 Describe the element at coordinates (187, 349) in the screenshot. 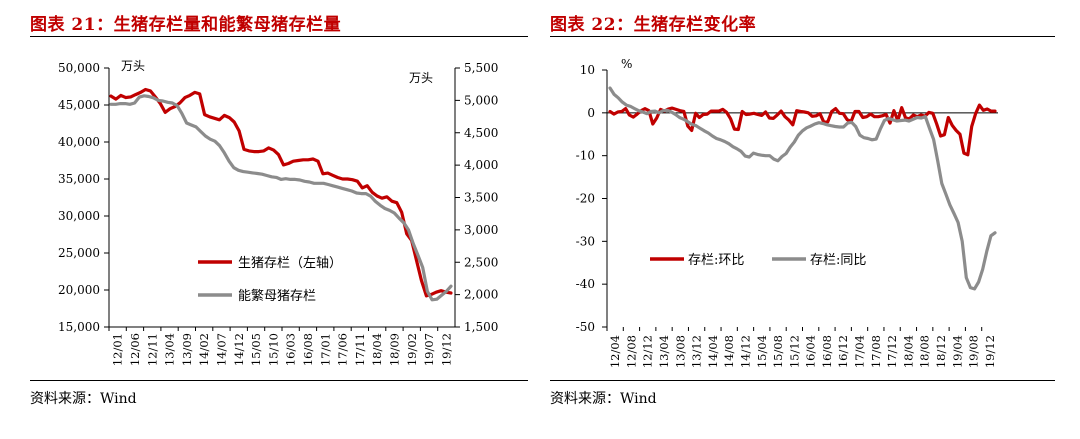

I see `x-tick-label: 13/09` at that location.